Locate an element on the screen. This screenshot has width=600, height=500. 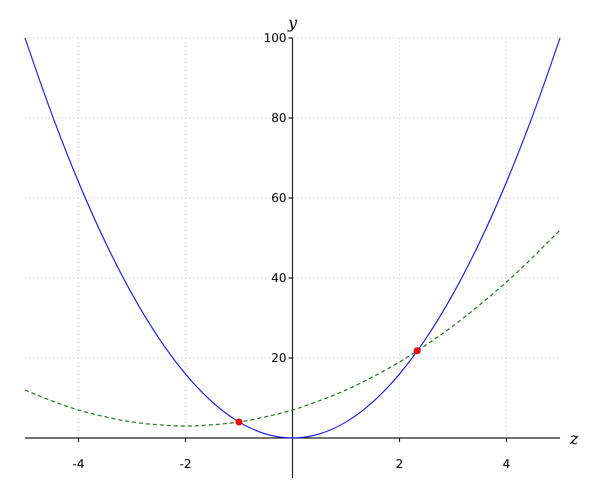
x-tick-label: 4 is located at coordinates (506, 464).